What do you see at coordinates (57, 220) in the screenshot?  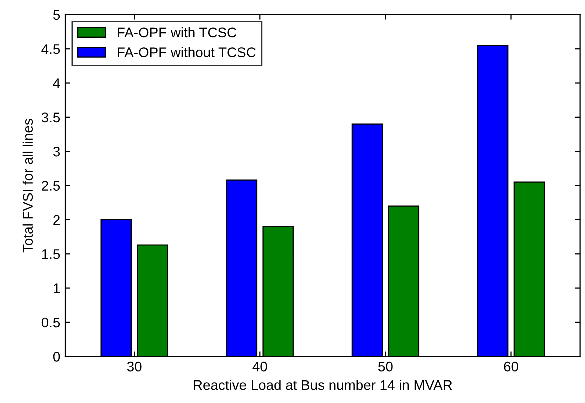 I see `y-tick-label: 2` at bounding box center [57, 220].